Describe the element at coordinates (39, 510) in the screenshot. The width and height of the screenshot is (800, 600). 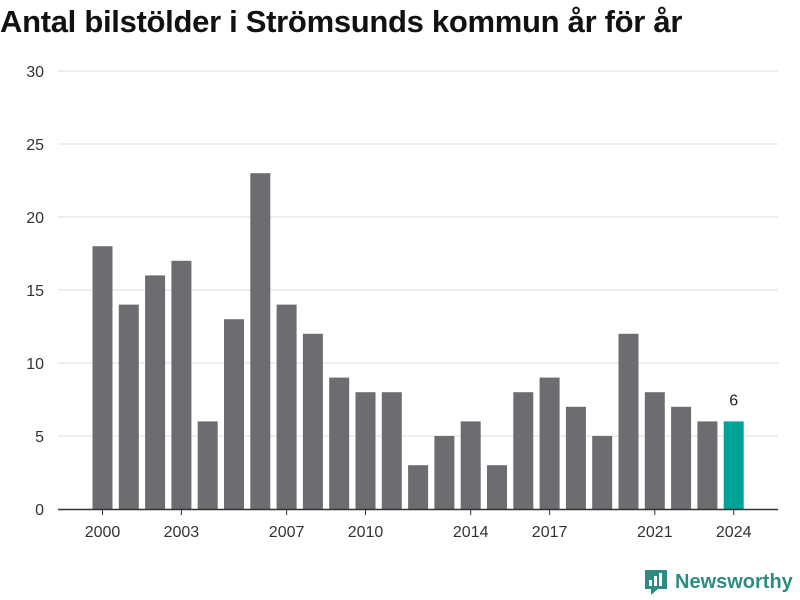
I see `y-tick-label: 0` at that location.